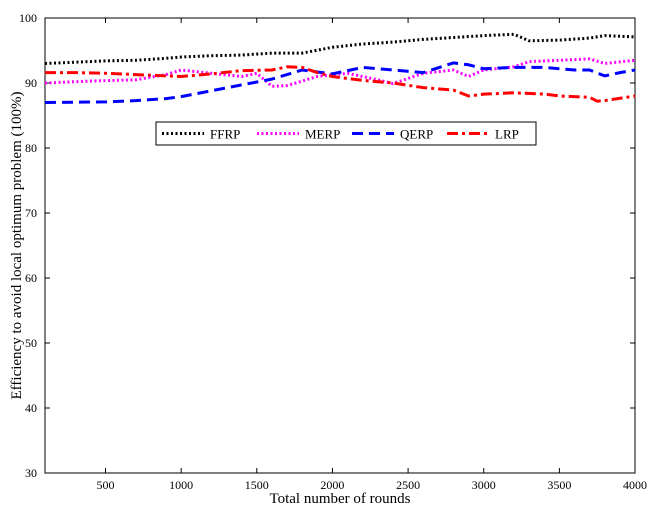 This screenshot has height=511, width=648. What do you see at coordinates (31, 213) in the screenshot?
I see `y-tick-label: 70` at bounding box center [31, 213].